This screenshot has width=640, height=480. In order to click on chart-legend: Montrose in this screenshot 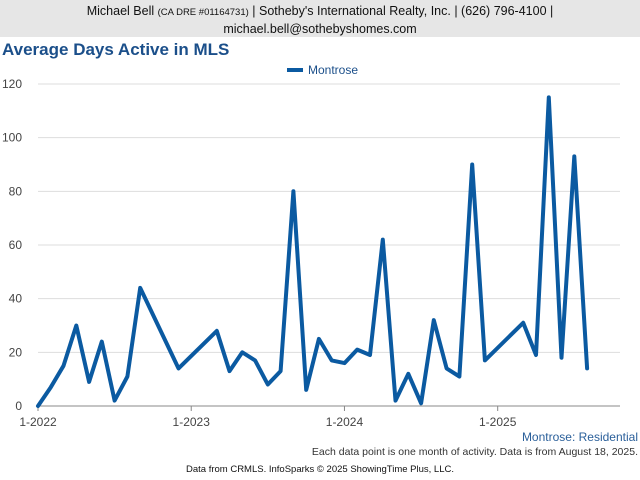, I will do `click(322, 70)`.